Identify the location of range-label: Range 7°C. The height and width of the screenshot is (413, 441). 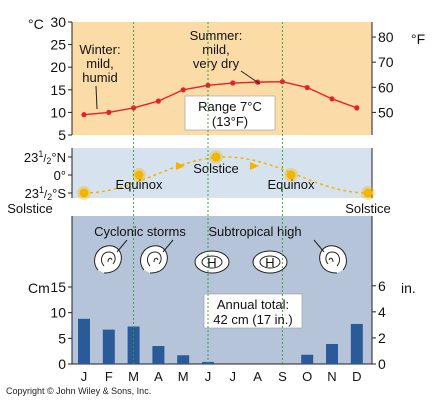
(230, 106).